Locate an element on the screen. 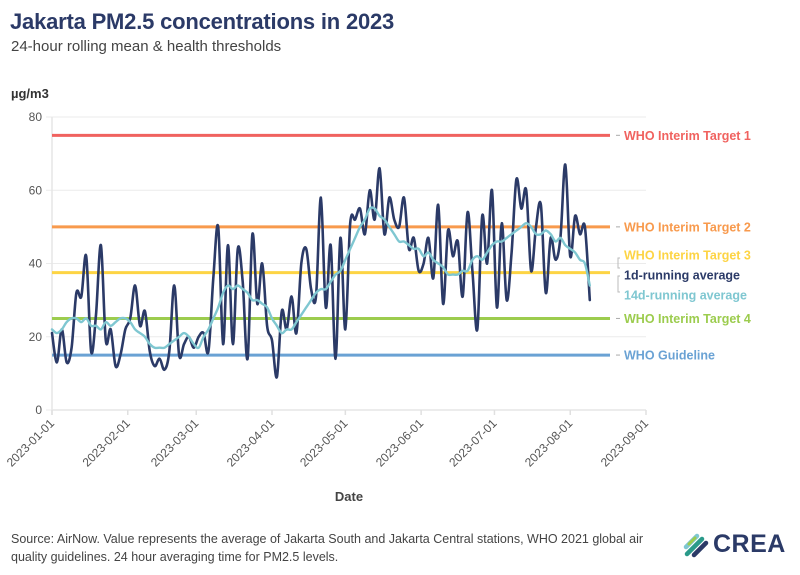  y-tick-label: 0 is located at coordinates (38, 410).